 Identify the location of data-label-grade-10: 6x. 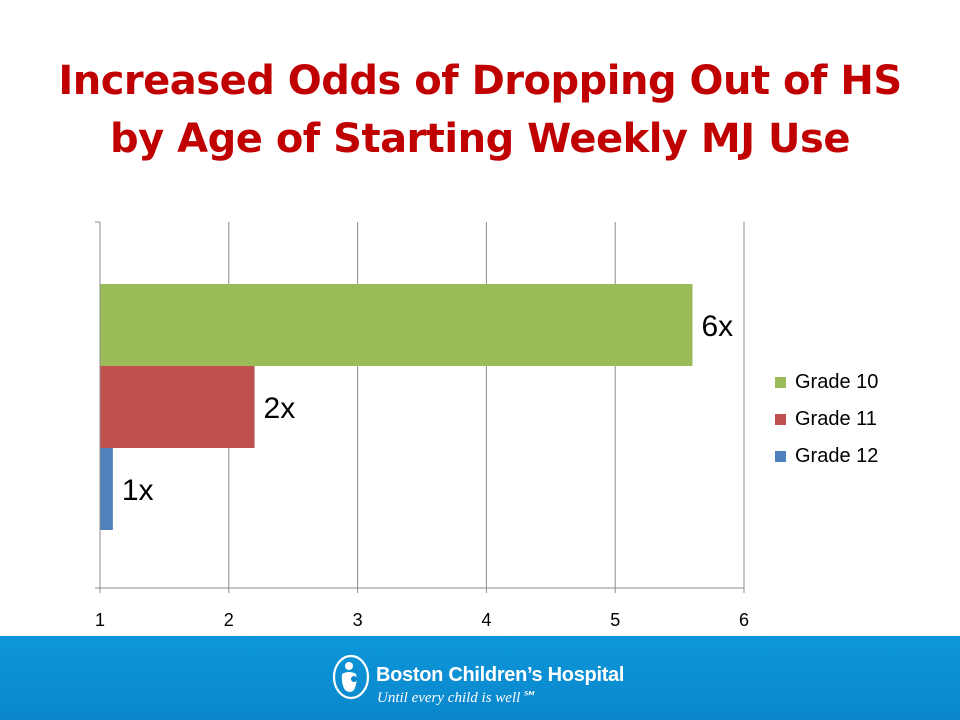
(717, 326).